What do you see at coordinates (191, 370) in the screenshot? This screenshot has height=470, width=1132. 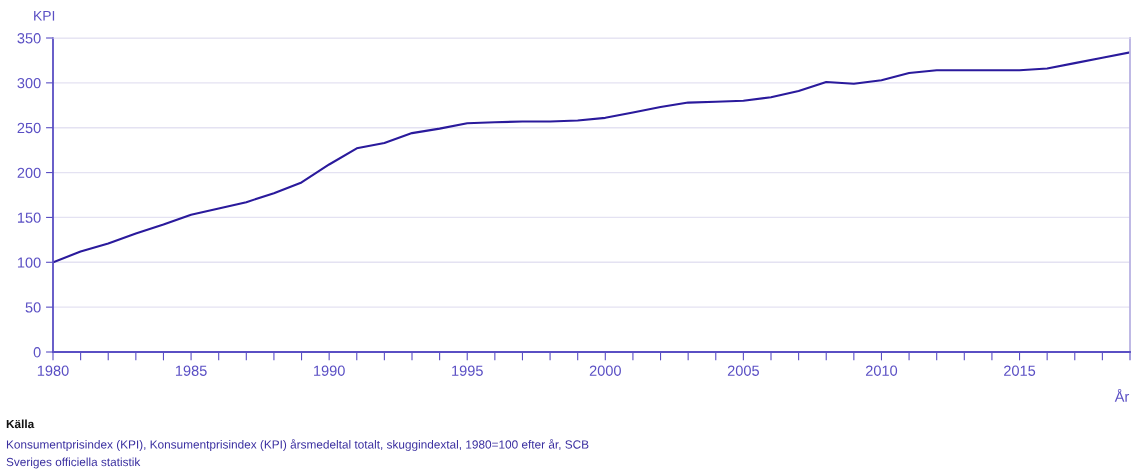 I see `x-tick-label: 1985` at bounding box center [191, 370].